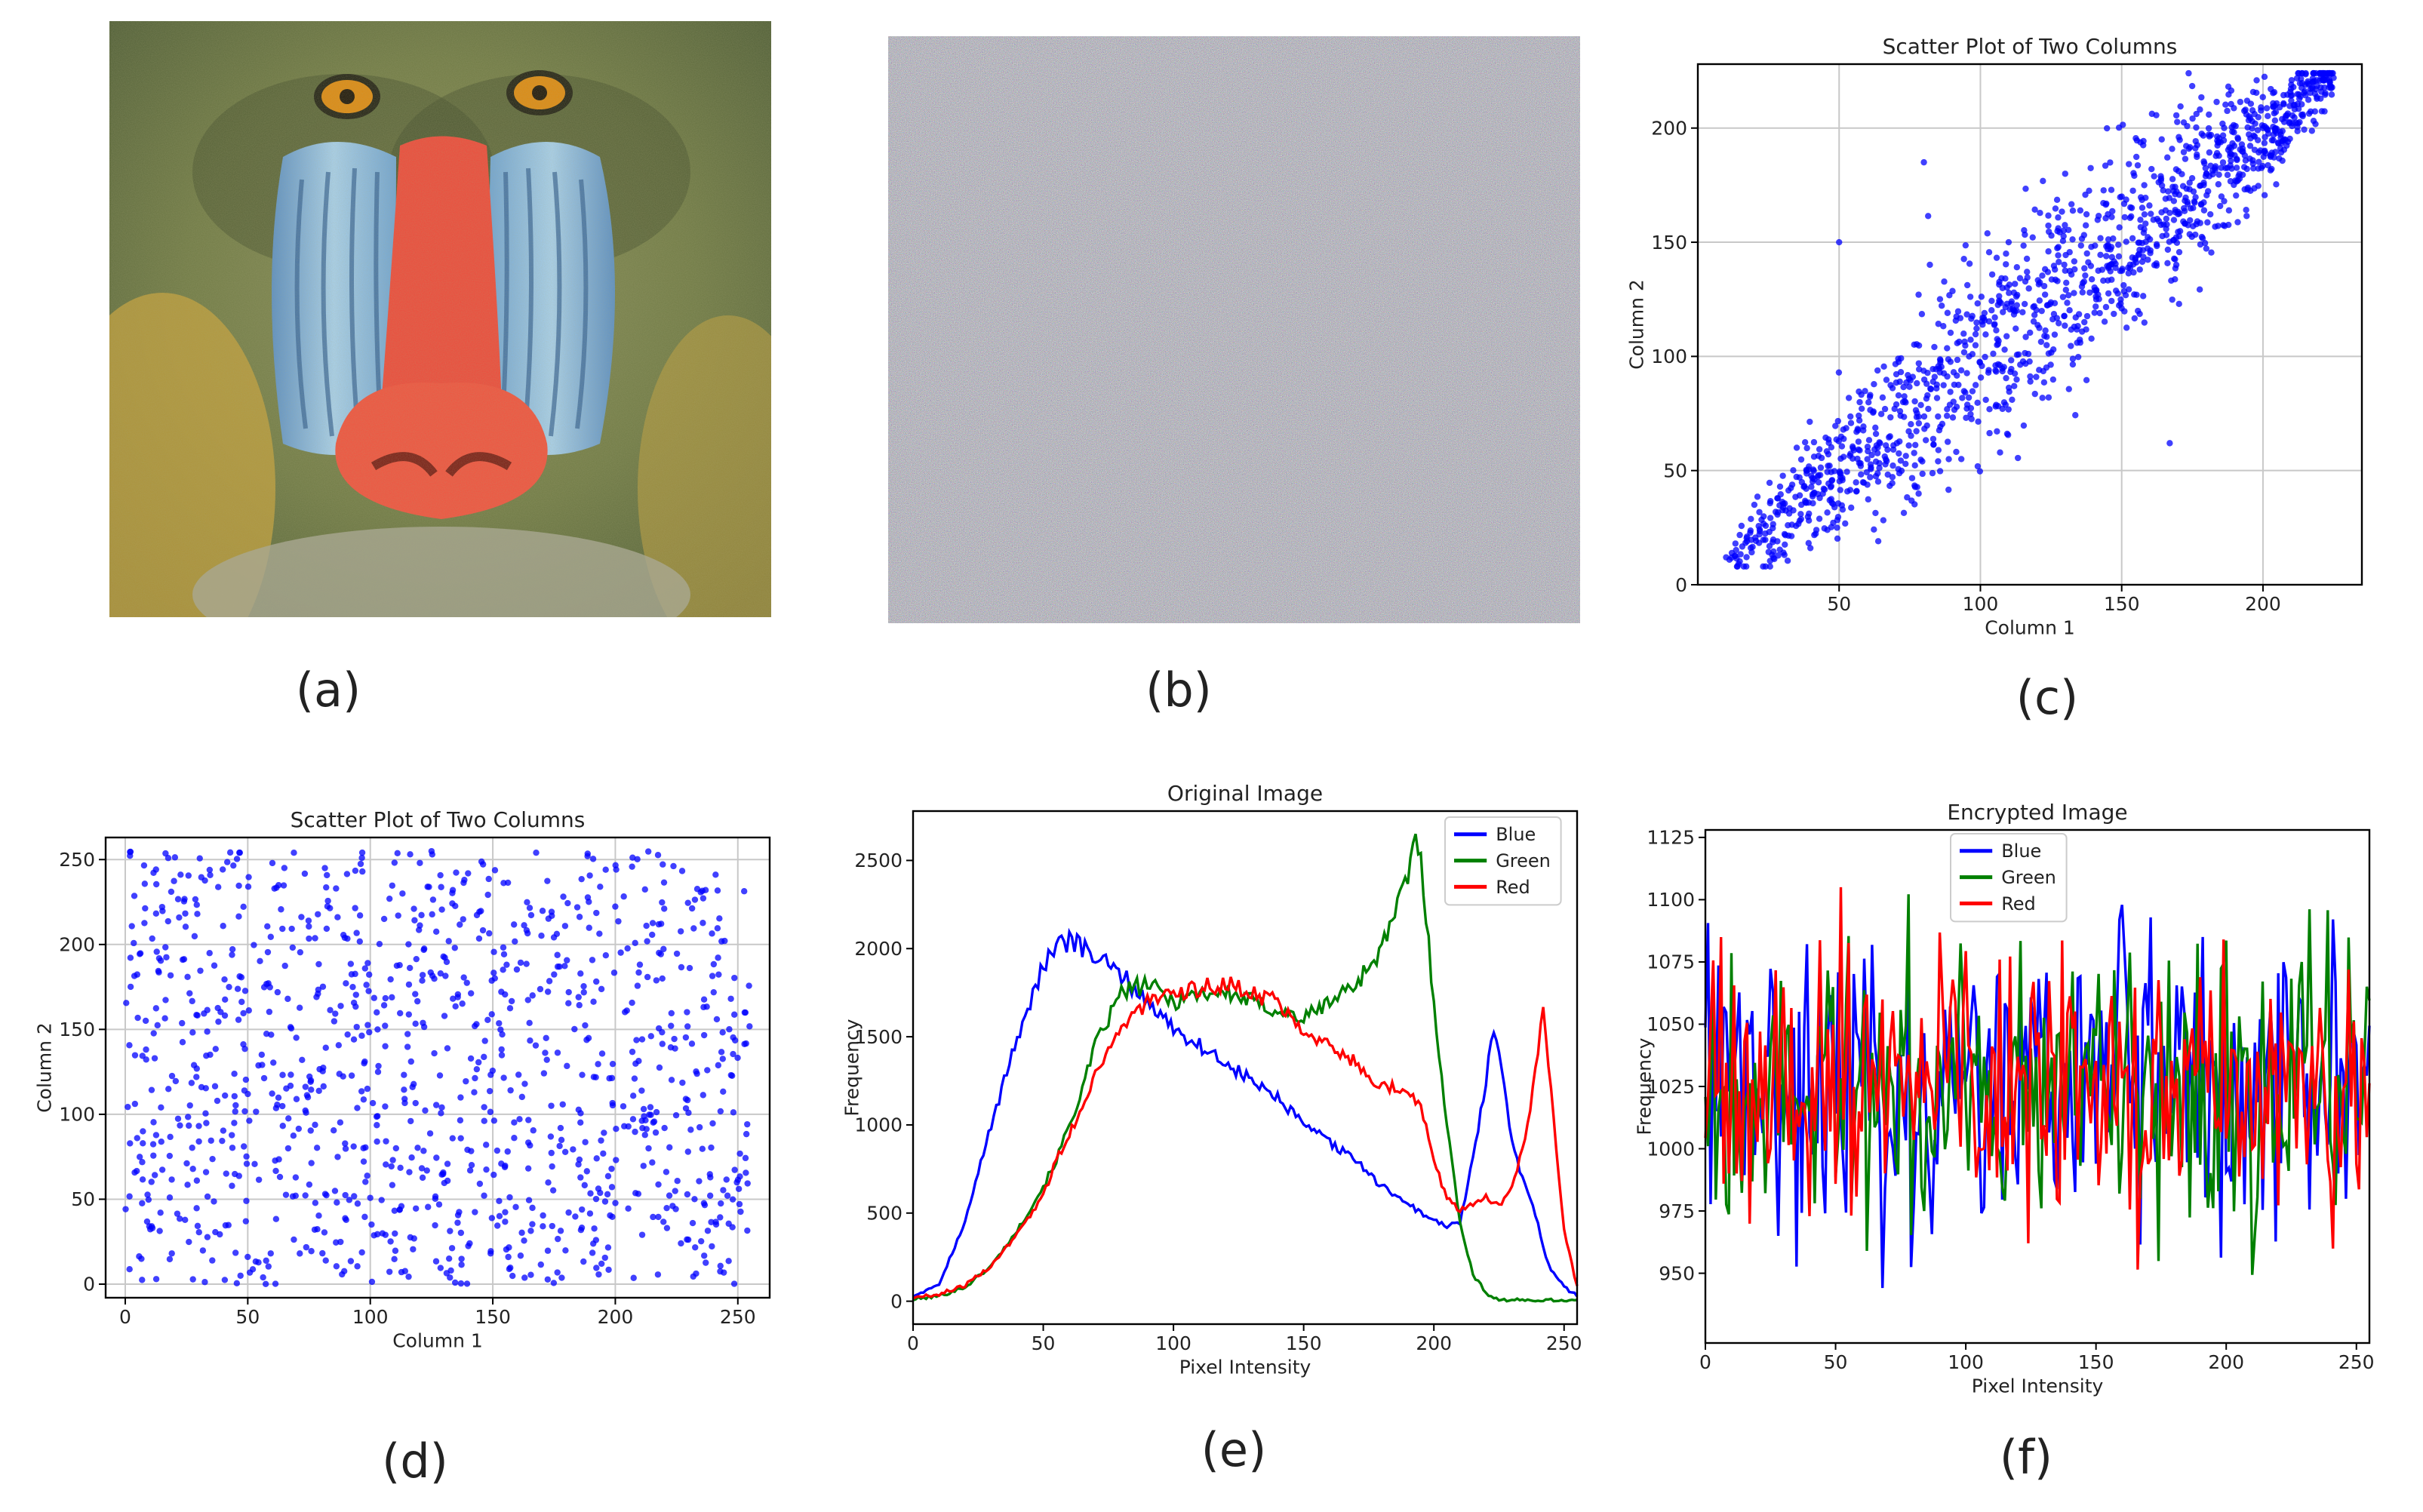 The image size is (2423, 1512). I want to click on y-tick-label: 200, so click(77, 945).